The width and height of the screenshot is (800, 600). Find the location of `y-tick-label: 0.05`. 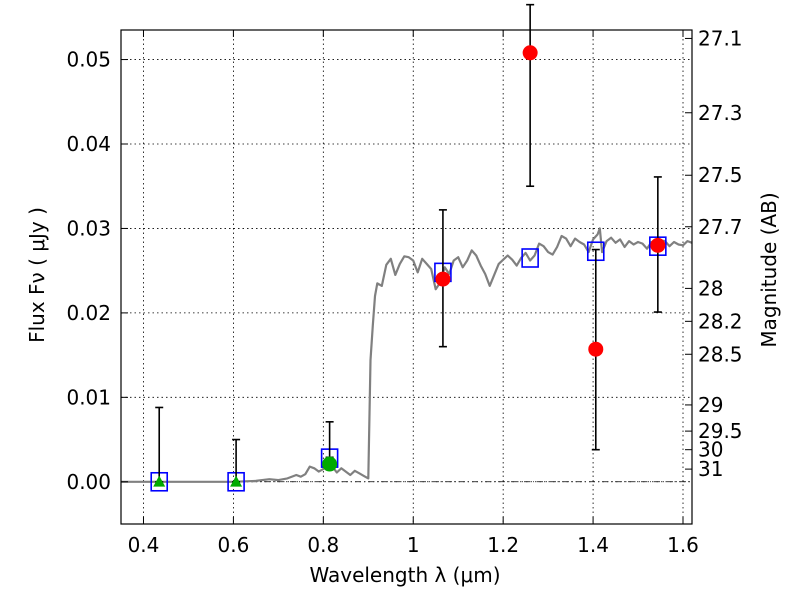

y-tick-label: 0.05 is located at coordinates (88, 60).